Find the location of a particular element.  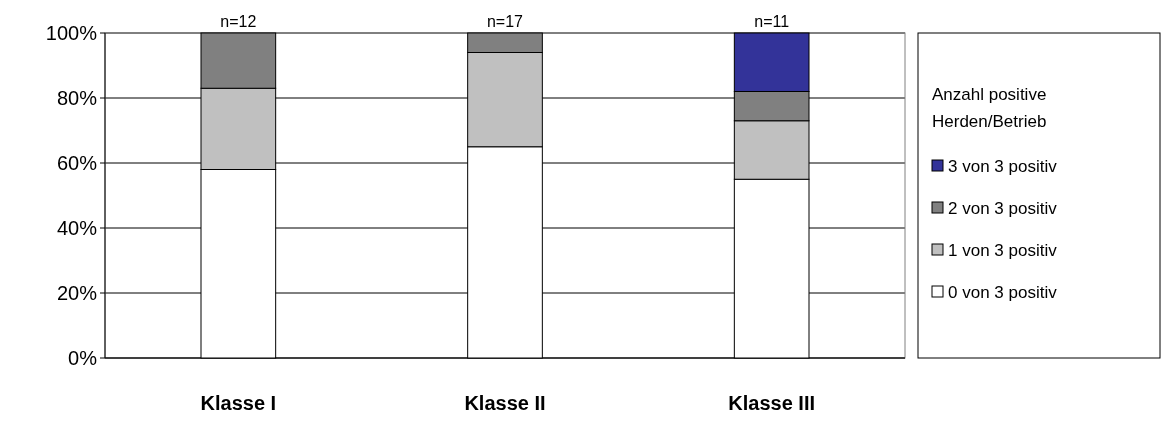

y-tick-label: 20% is located at coordinates (77, 293).